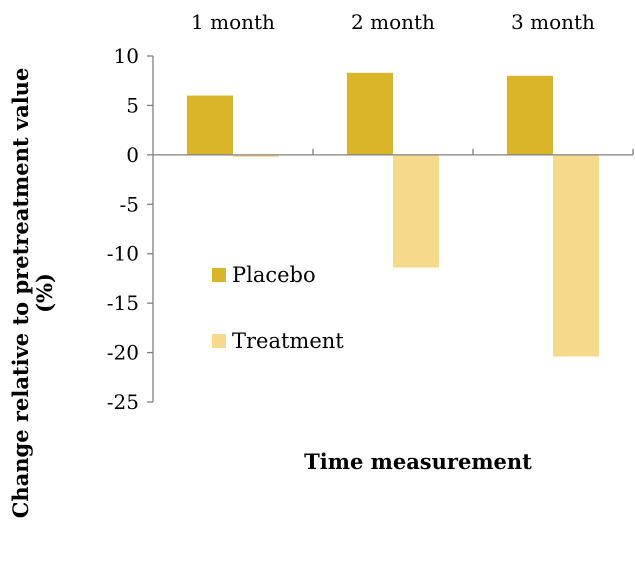 The height and width of the screenshot is (562, 635). I want to click on y-tick-label: -15, so click(123, 303).